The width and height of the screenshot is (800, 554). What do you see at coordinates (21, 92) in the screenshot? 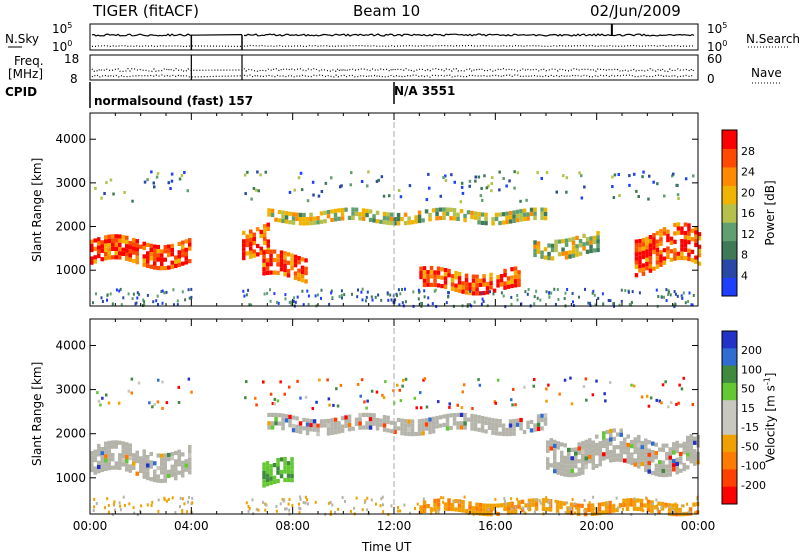
I see `cpid-label: CPID` at bounding box center [21, 92].